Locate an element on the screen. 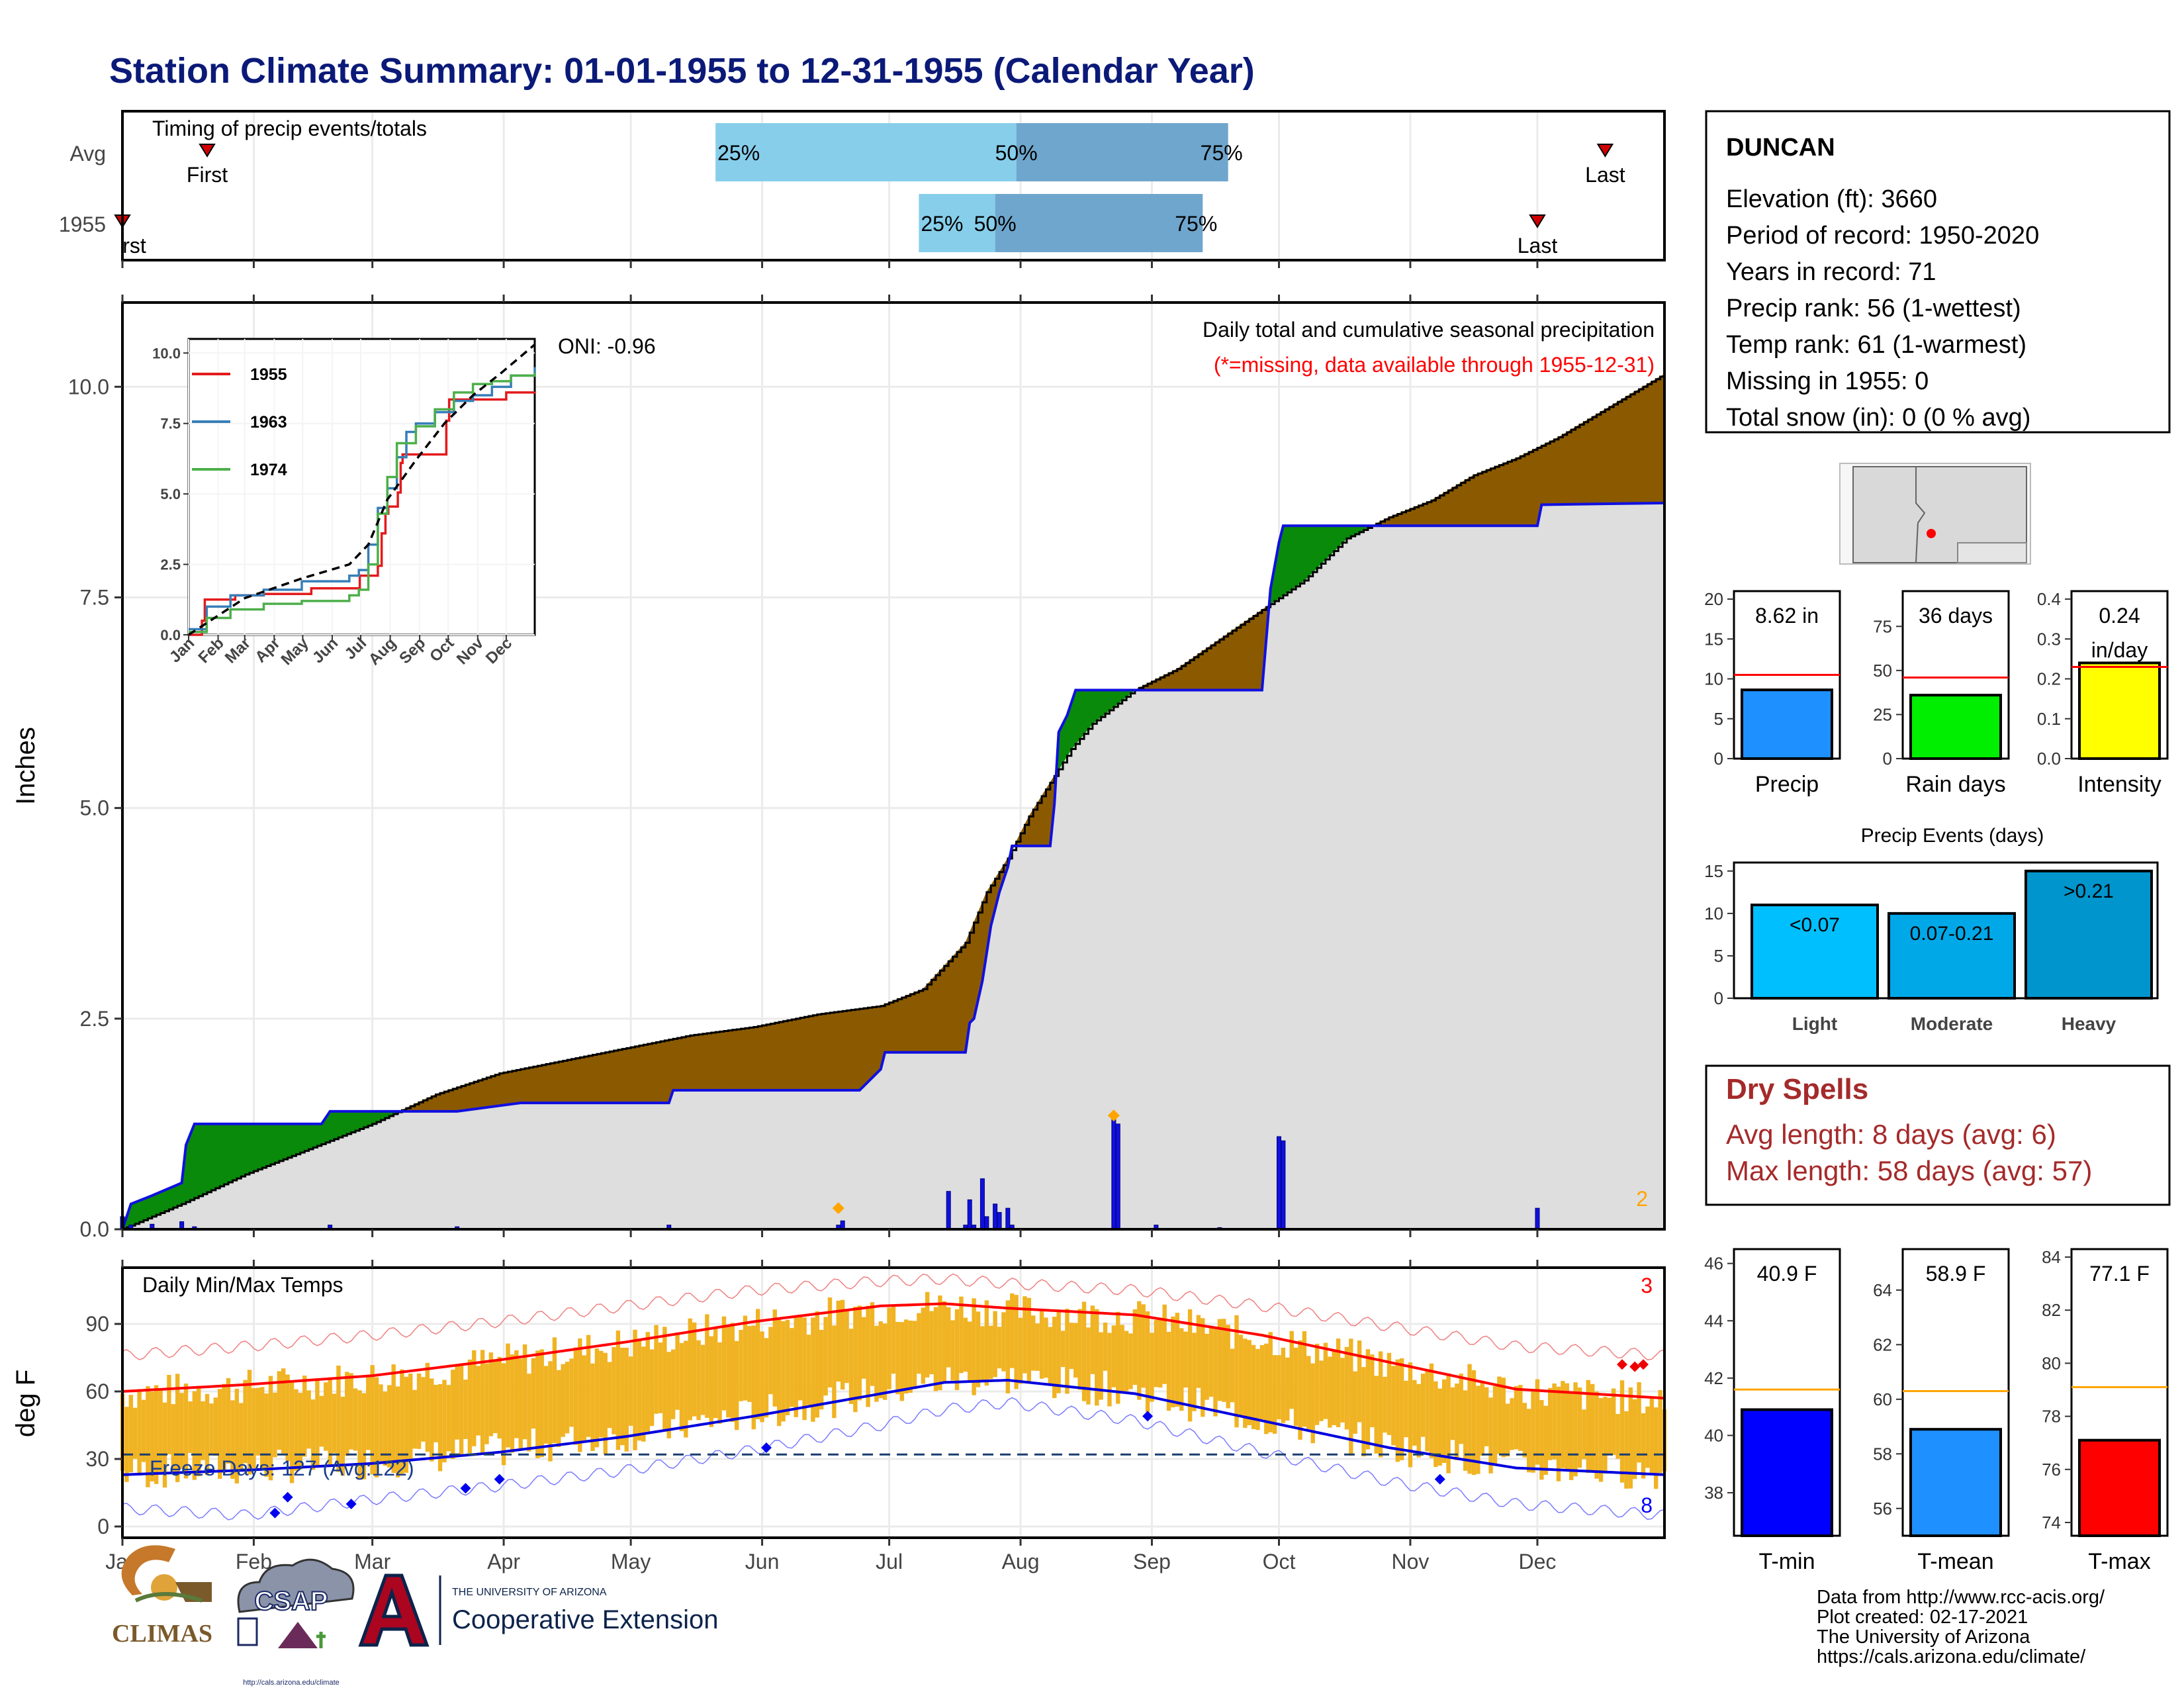 This screenshot has width=2184, height=1688. temp-title: Daily Min/Max Temps is located at coordinates (242, 1285).